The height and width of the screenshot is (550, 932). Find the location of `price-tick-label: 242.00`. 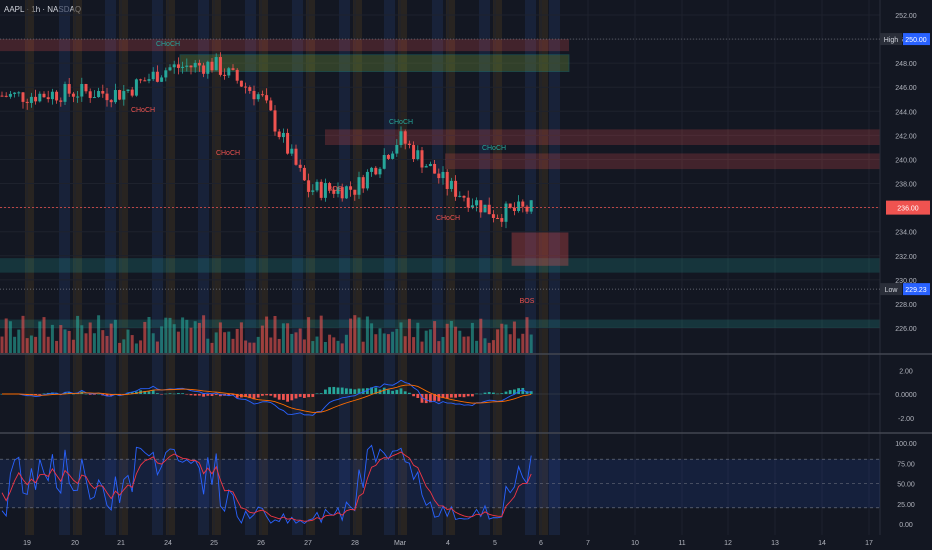

price-tick-label: 242.00 is located at coordinates (906, 136).